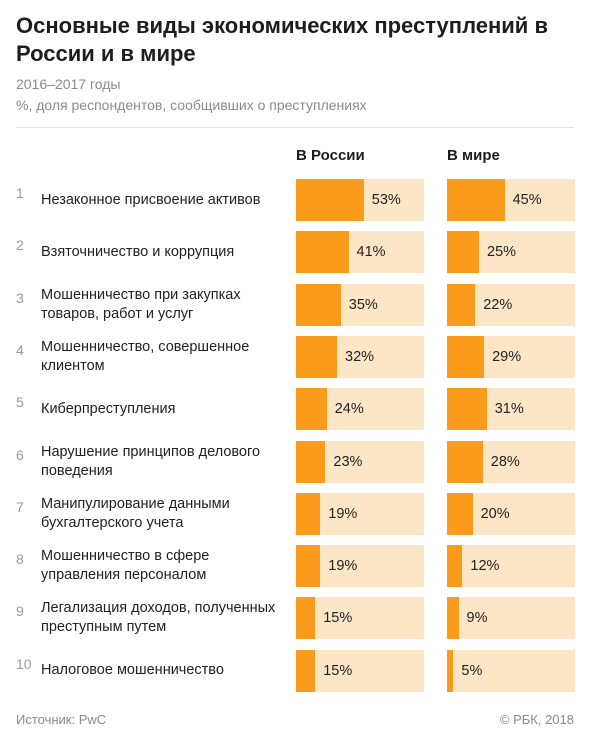  Describe the element at coordinates (295, 409) in the screenshot. I see `chart-row: 5 Киберпреступления 24% 31%` at that location.